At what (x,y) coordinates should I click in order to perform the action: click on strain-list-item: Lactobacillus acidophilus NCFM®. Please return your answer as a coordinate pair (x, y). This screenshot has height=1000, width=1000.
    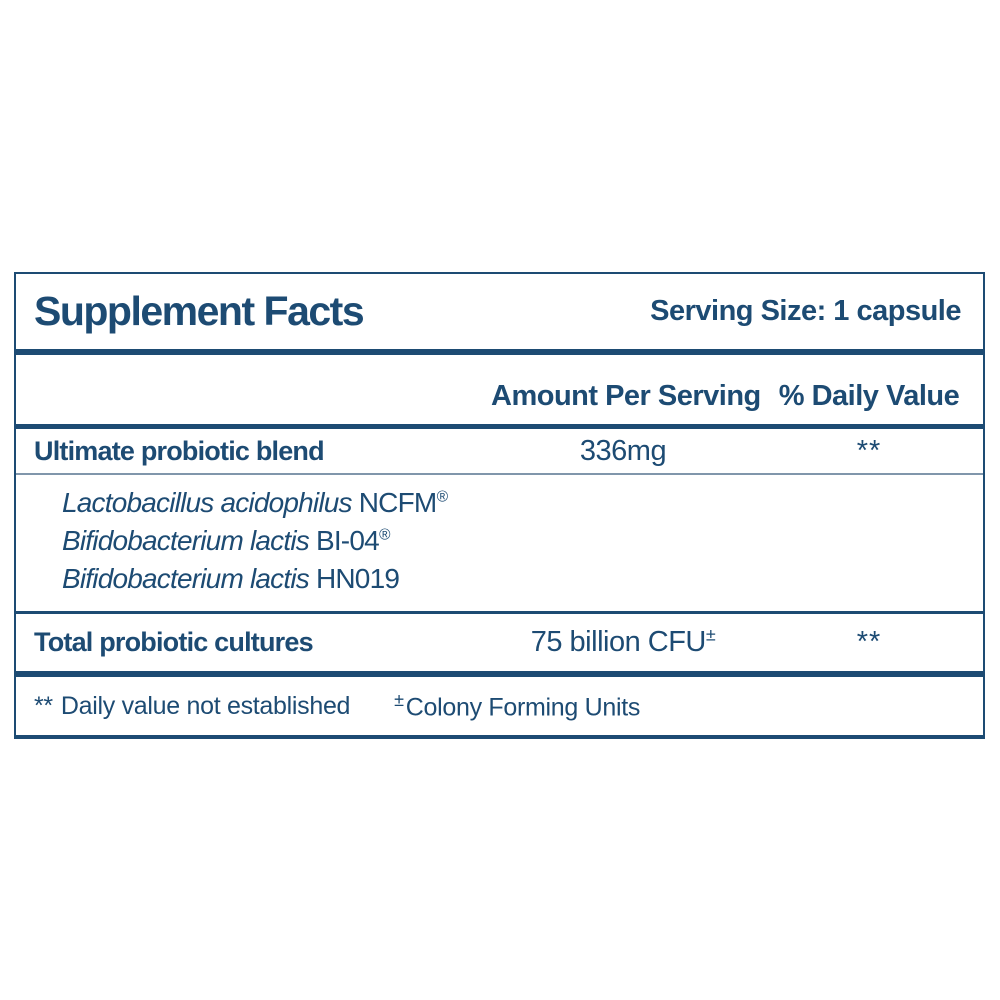
    Looking at the image, I should click on (522, 503).